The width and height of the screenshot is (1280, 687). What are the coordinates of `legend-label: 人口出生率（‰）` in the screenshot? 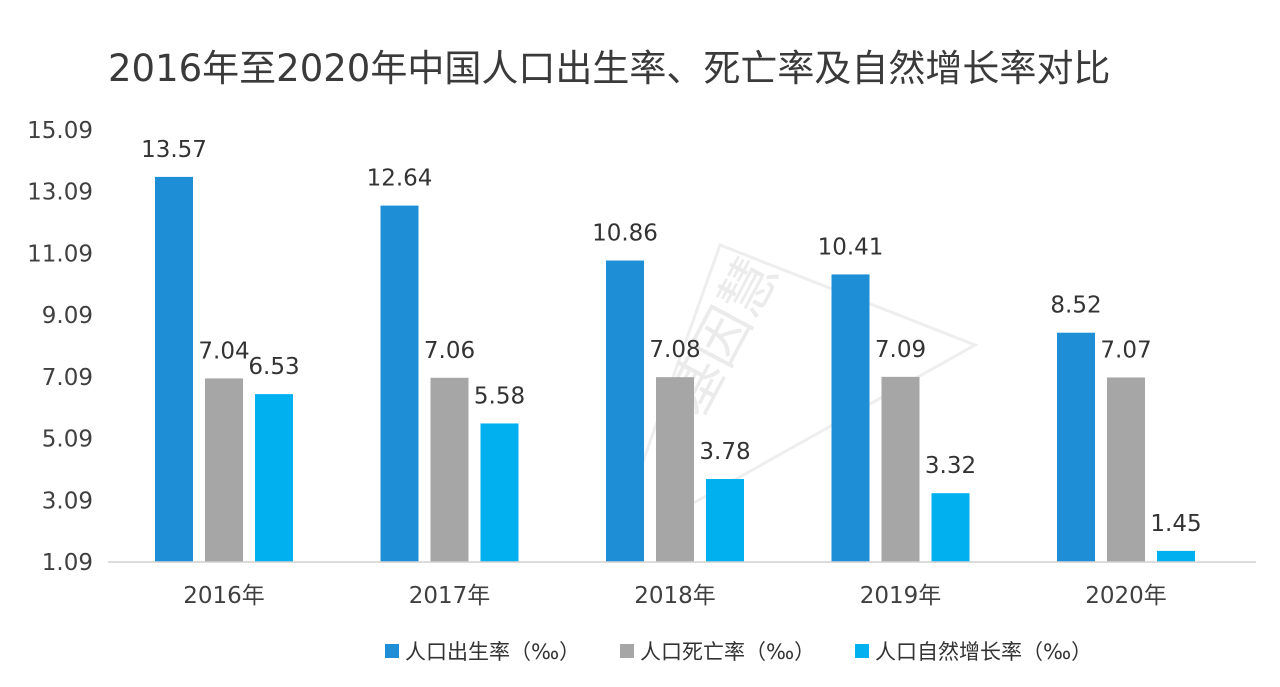 It's located at (492, 652).